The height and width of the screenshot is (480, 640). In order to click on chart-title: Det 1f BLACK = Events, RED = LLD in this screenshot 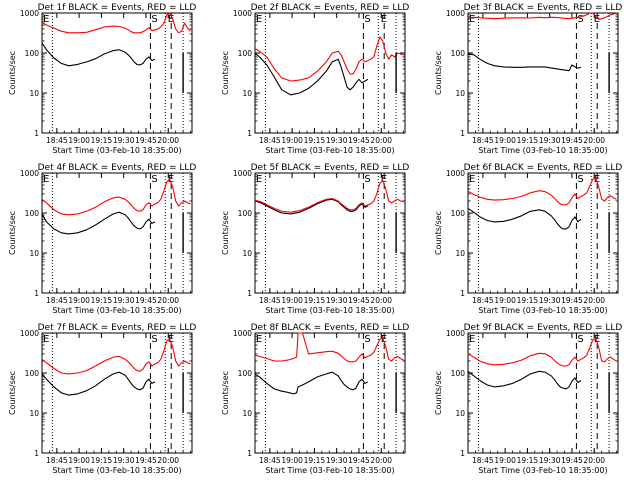, I will do `click(117, 8)`.